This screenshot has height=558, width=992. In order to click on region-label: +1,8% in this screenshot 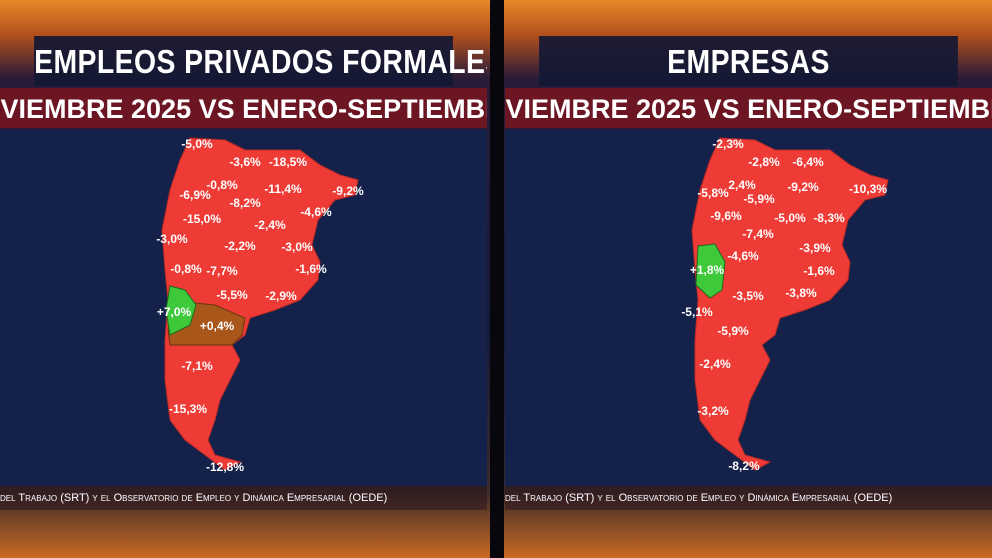, I will do `click(707, 270)`.